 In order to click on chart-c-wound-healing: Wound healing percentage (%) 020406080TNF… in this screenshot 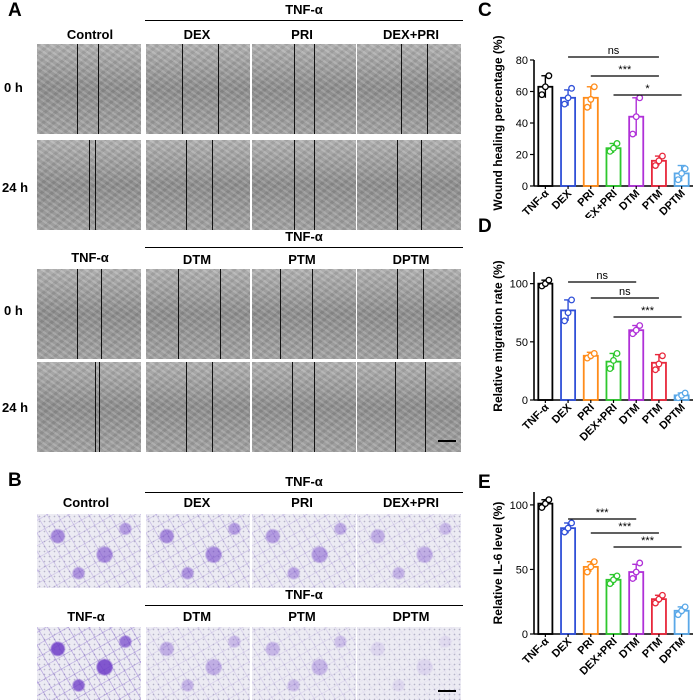, I will do `click(592, 126)`.